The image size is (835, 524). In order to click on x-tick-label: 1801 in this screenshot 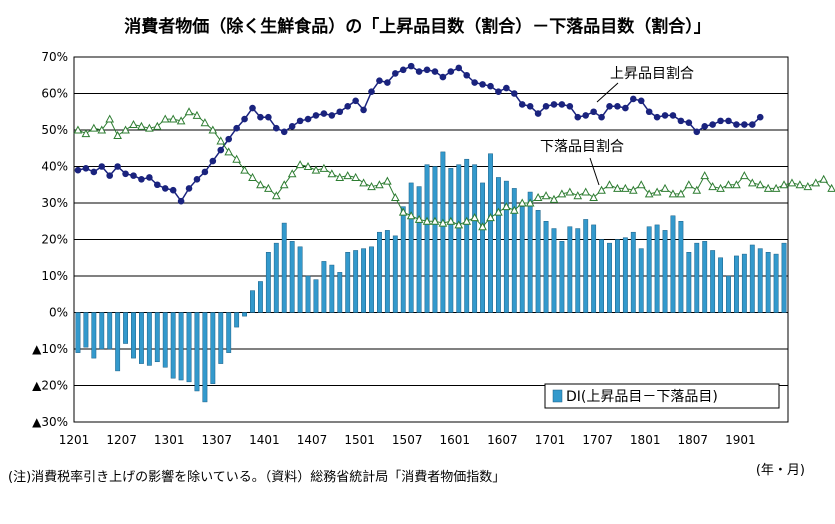, I will do `click(645, 440)`.